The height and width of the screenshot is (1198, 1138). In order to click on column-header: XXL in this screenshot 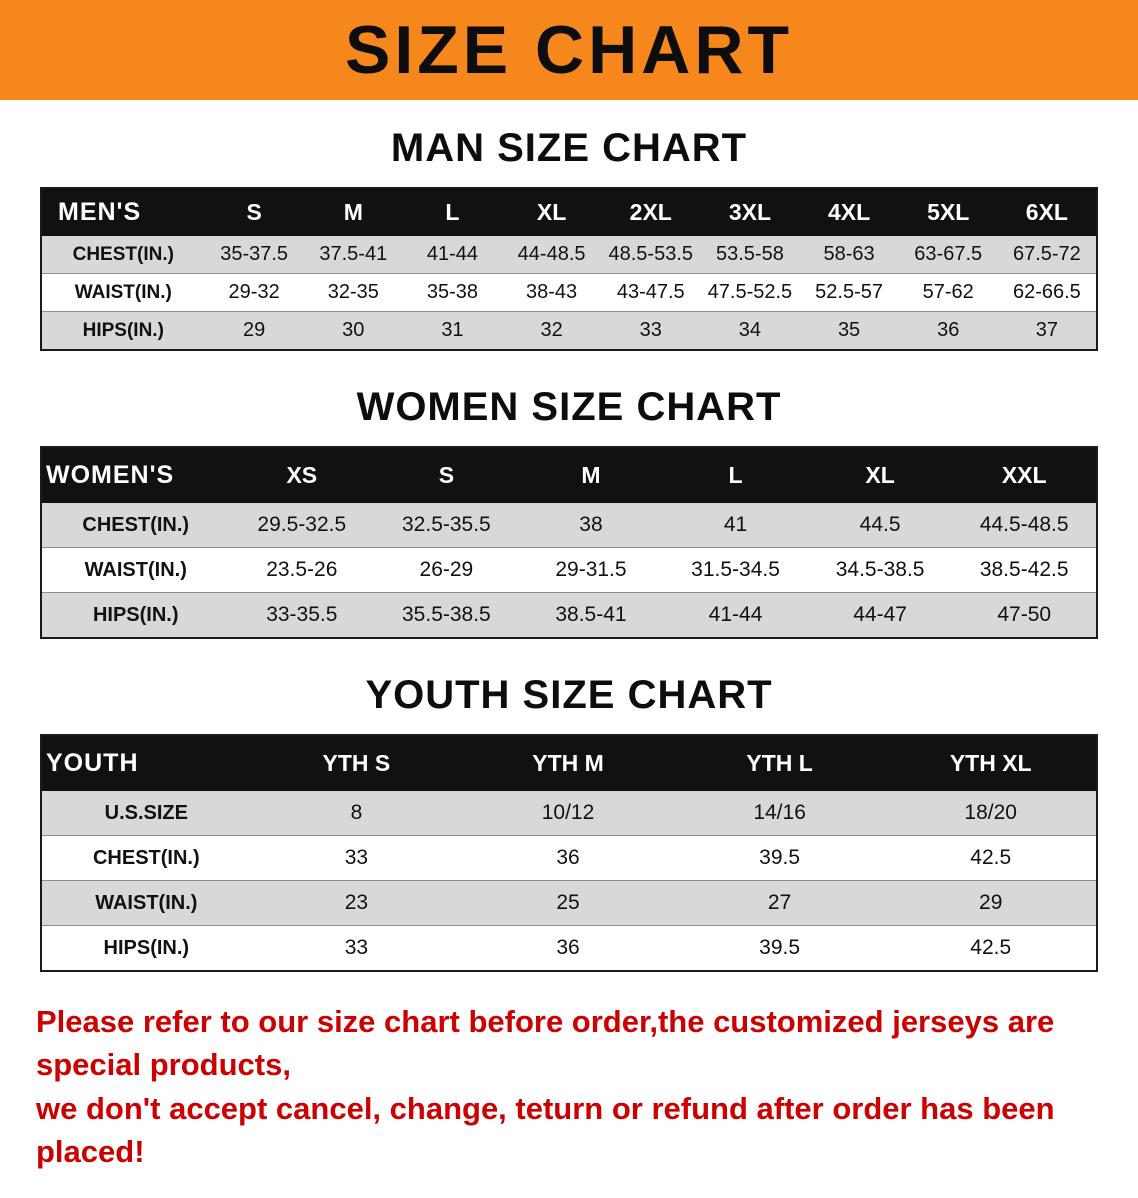, I will do `click(1024, 475)`.